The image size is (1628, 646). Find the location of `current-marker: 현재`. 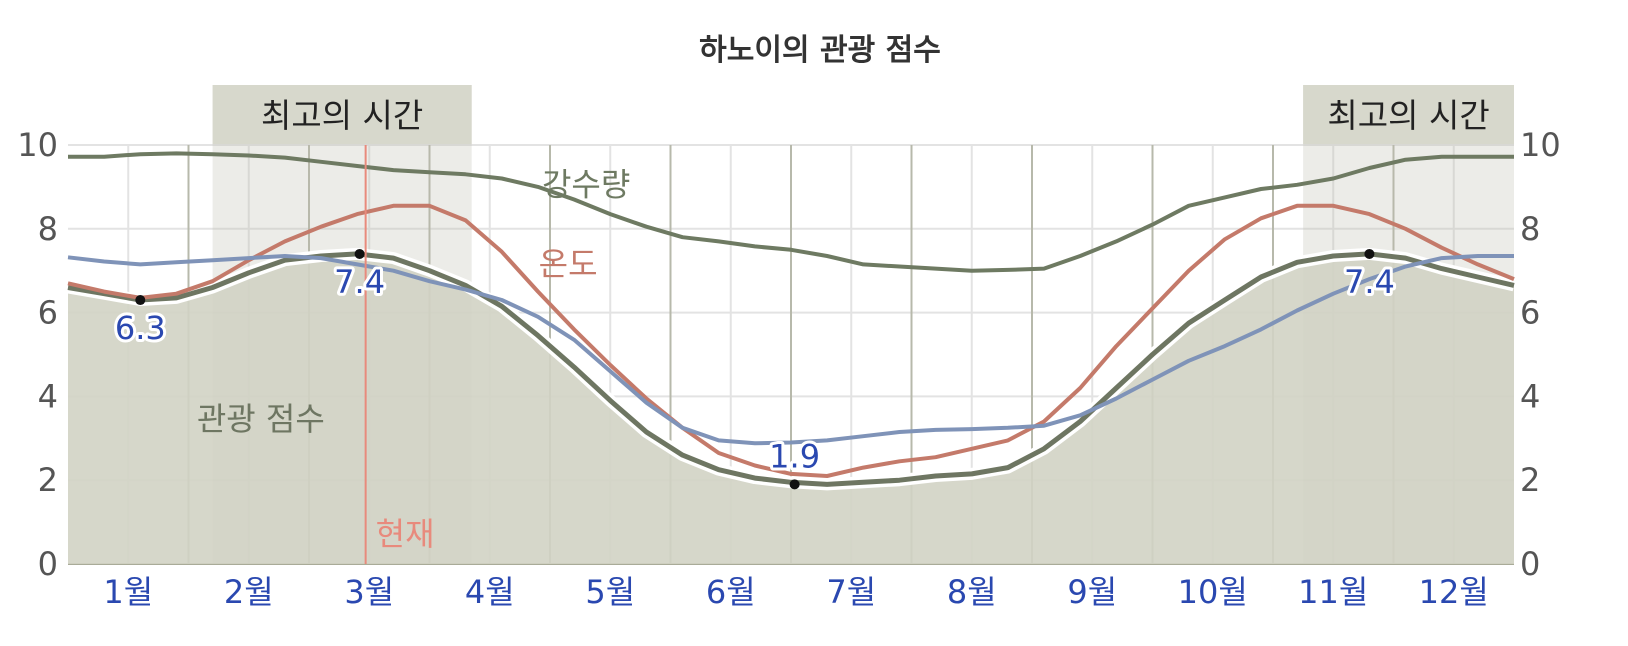

current-marker: 현재 is located at coordinates (399, 354).